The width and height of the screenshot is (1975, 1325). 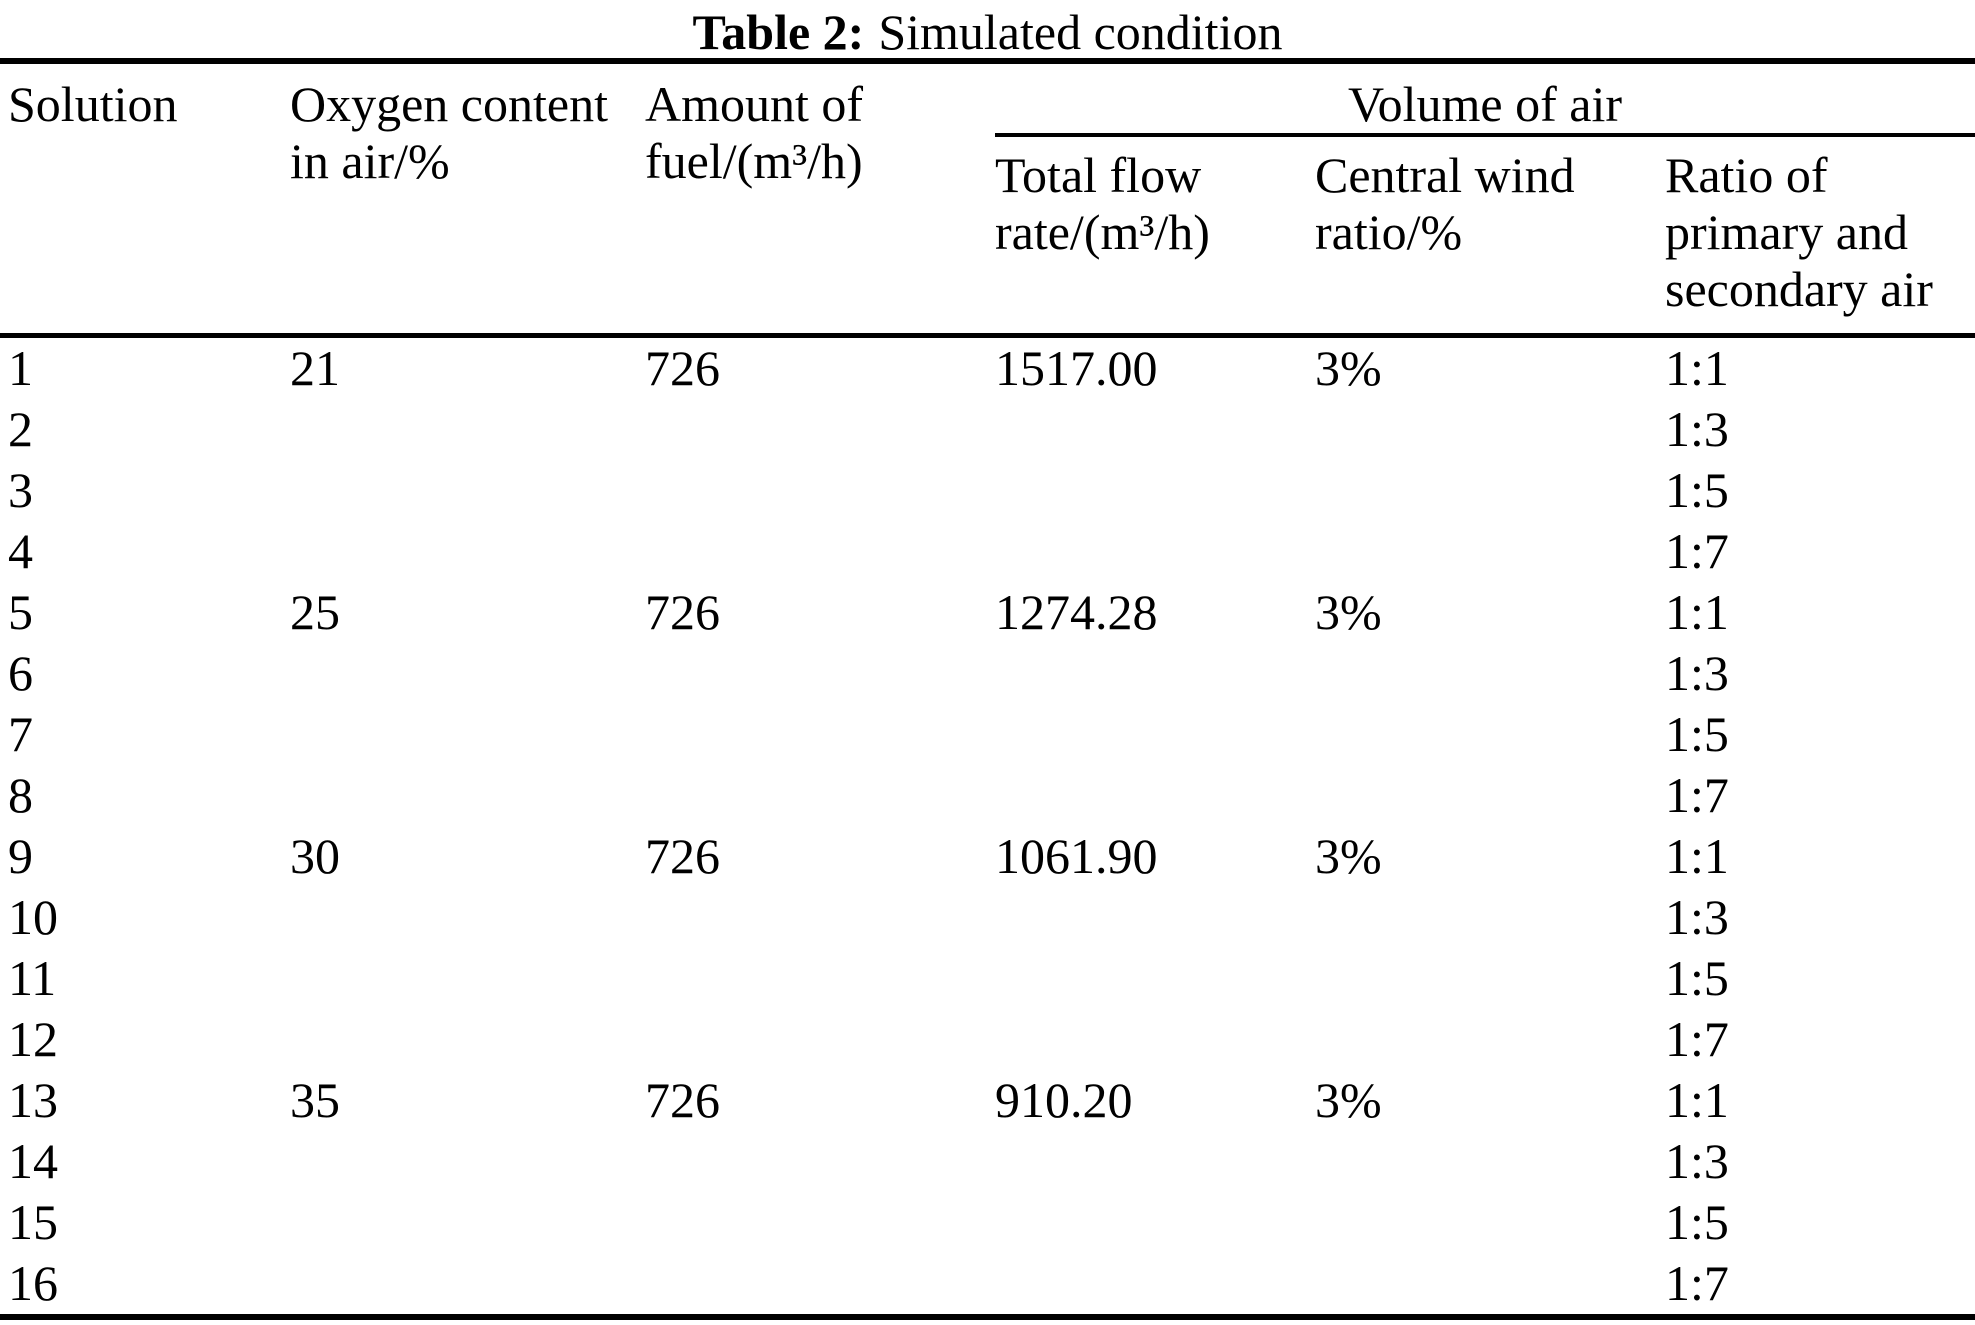 What do you see at coordinates (778, 32) in the screenshot?
I see `table-caption-label: Table 2:` at bounding box center [778, 32].